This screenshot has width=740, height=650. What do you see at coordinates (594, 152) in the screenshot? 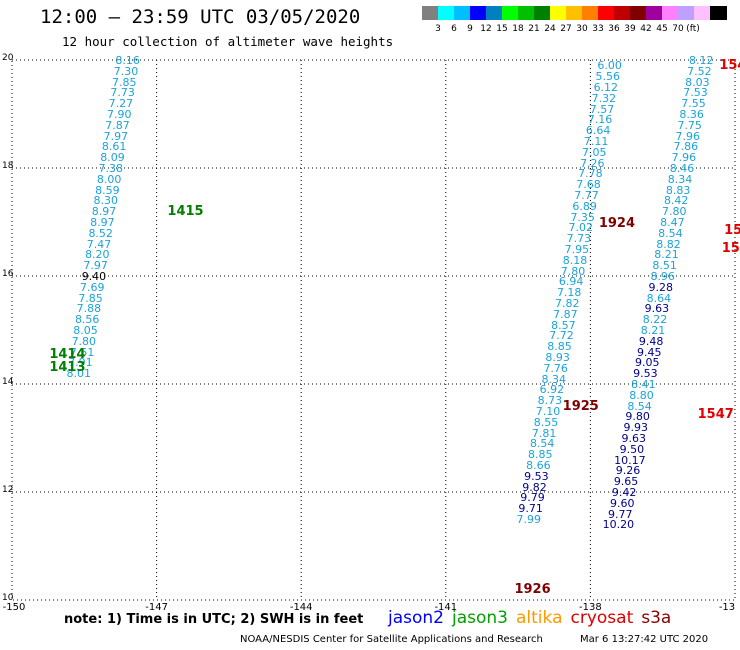
I see `wave-height-value: 7.05` at bounding box center [594, 152].